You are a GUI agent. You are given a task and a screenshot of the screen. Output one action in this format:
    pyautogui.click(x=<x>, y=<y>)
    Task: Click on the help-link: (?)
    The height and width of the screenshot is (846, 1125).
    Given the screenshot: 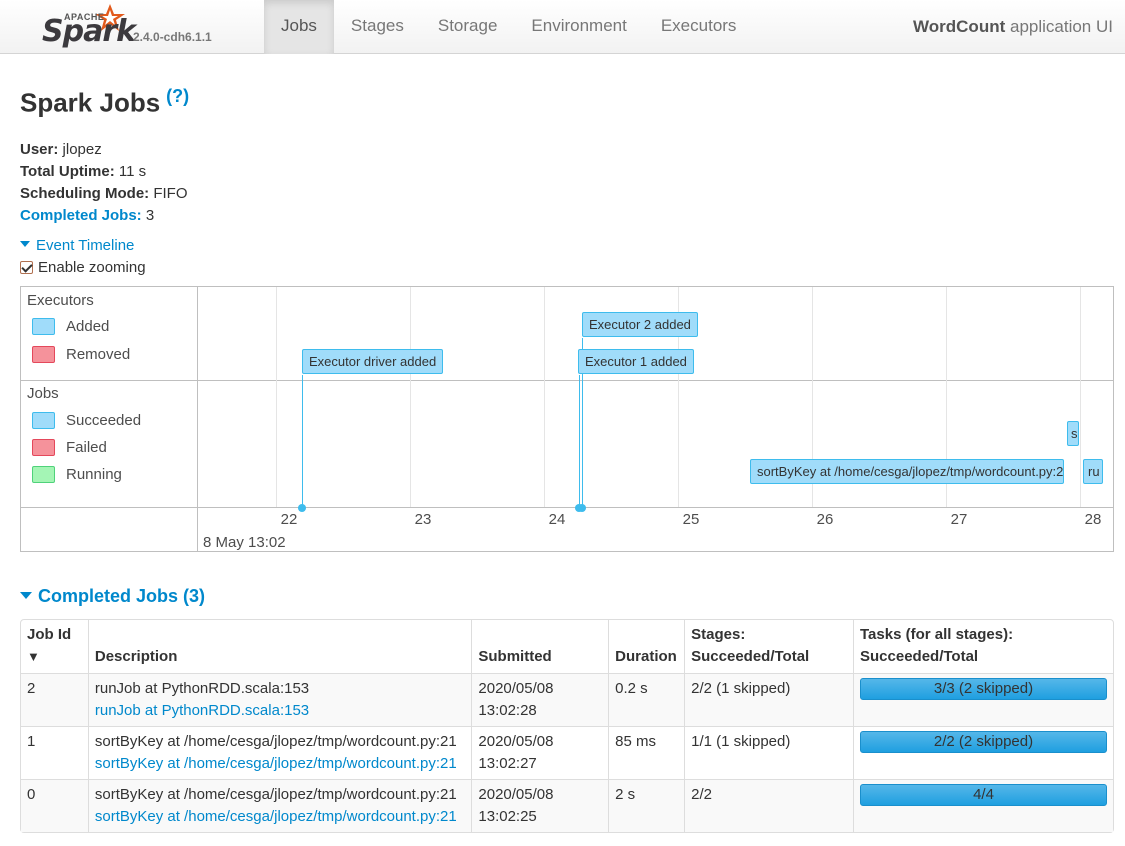 What is the action you would take?
    pyautogui.click(x=178, y=96)
    